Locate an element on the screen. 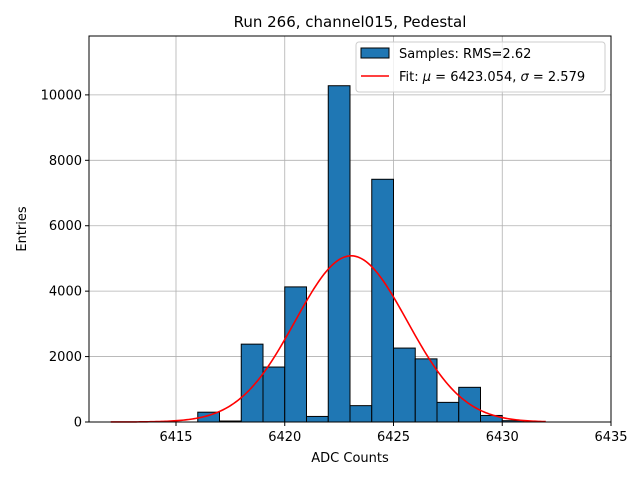 The image size is (640, 480). chart-title: Run 266, channel015, Pedestal is located at coordinates (350, 22).